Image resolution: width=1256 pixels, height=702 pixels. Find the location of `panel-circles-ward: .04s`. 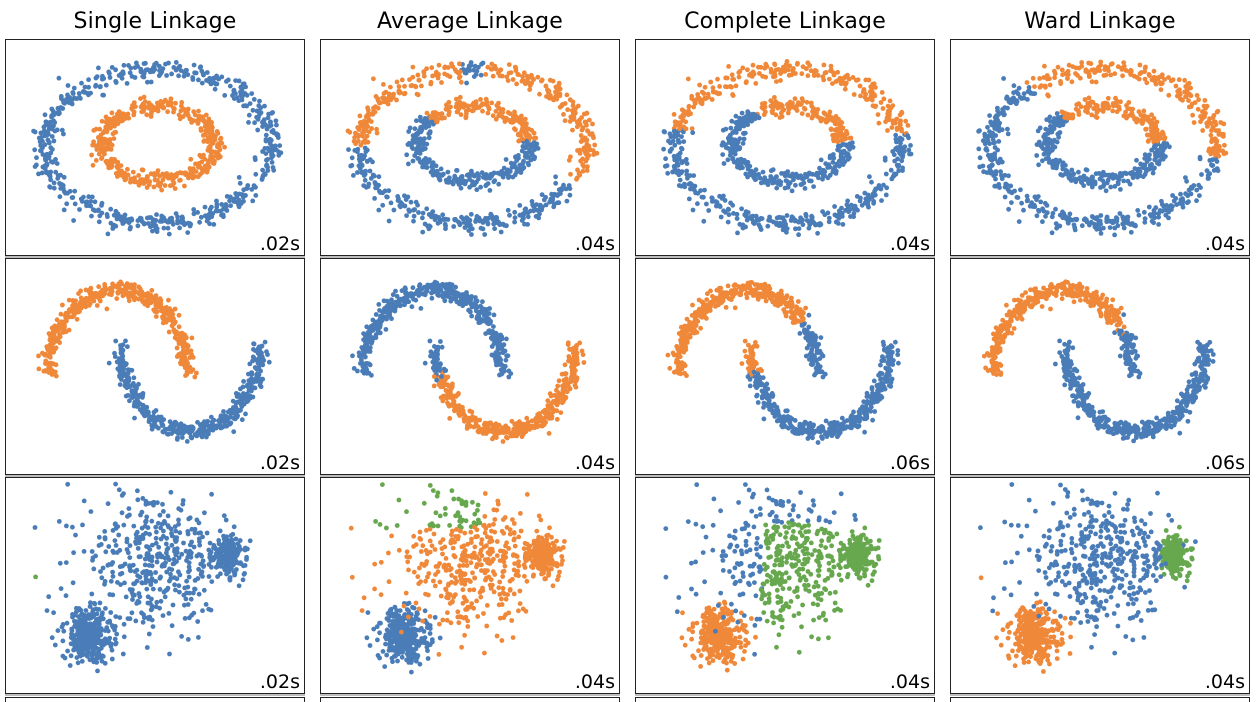

panel-circles-ward: .04s is located at coordinates (1100, 147).